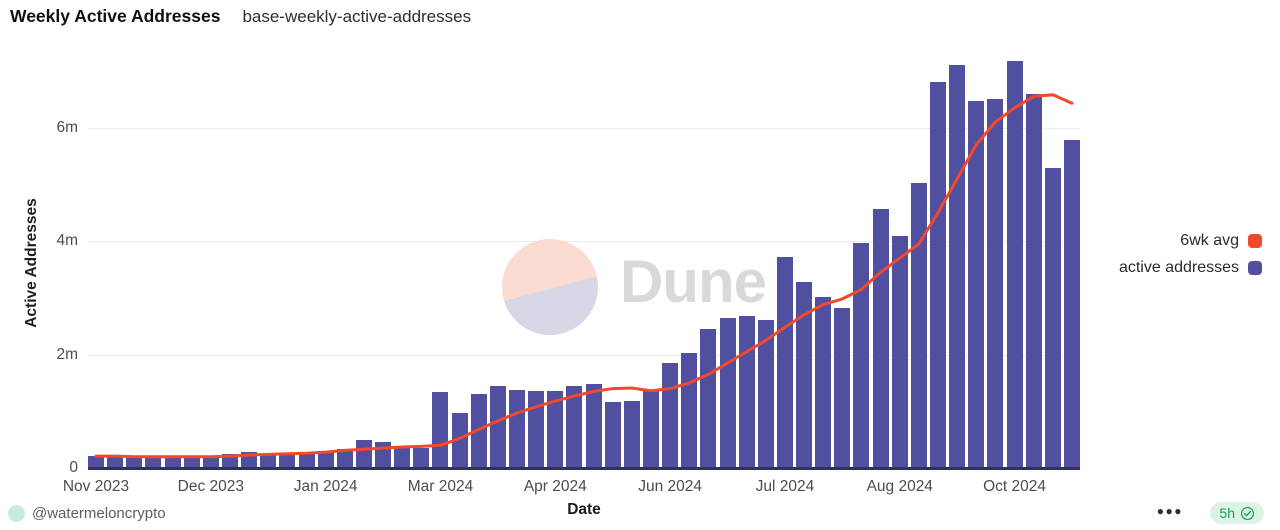 This screenshot has height=530, width=1280. I want to click on author-handle: @watermeloncrypto, so click(99, 513).